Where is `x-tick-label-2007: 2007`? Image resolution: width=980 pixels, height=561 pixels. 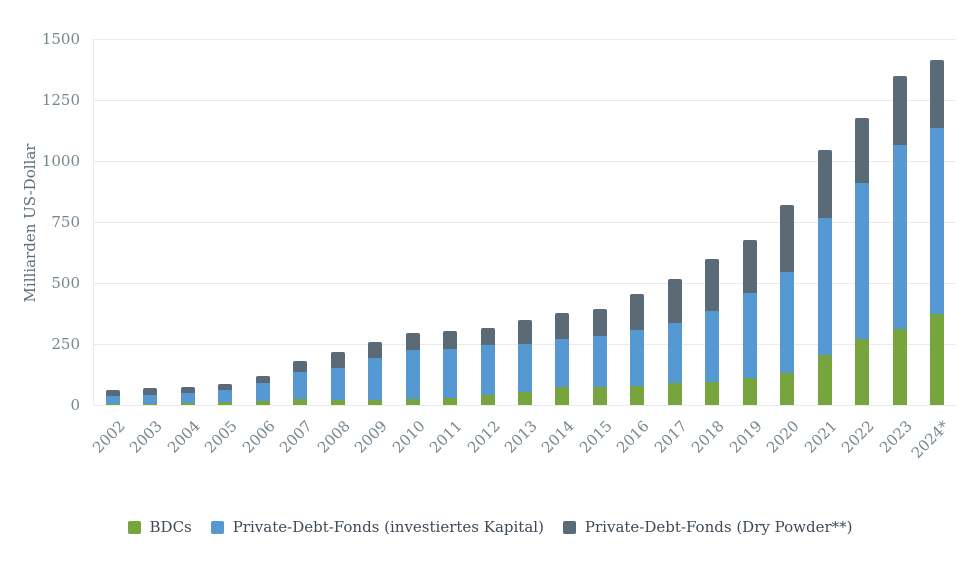 x-tick-label-2007: 2007 is located at coordinates (296, 437).